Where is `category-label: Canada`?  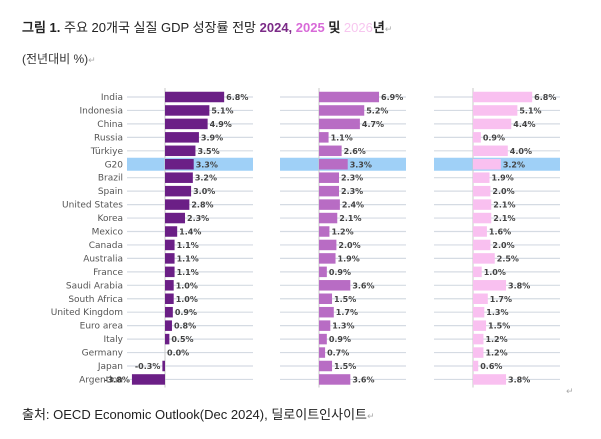 category-label: Canada is located at coordinates (106, 246).